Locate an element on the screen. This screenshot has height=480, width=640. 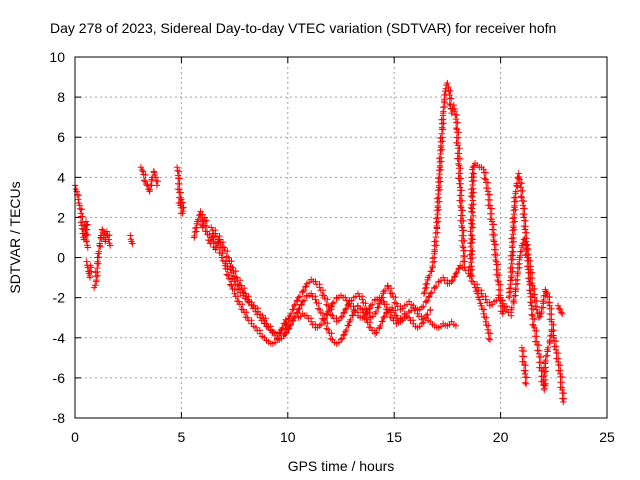
y-tick-label: 0 is located at coordinates (61, 258).